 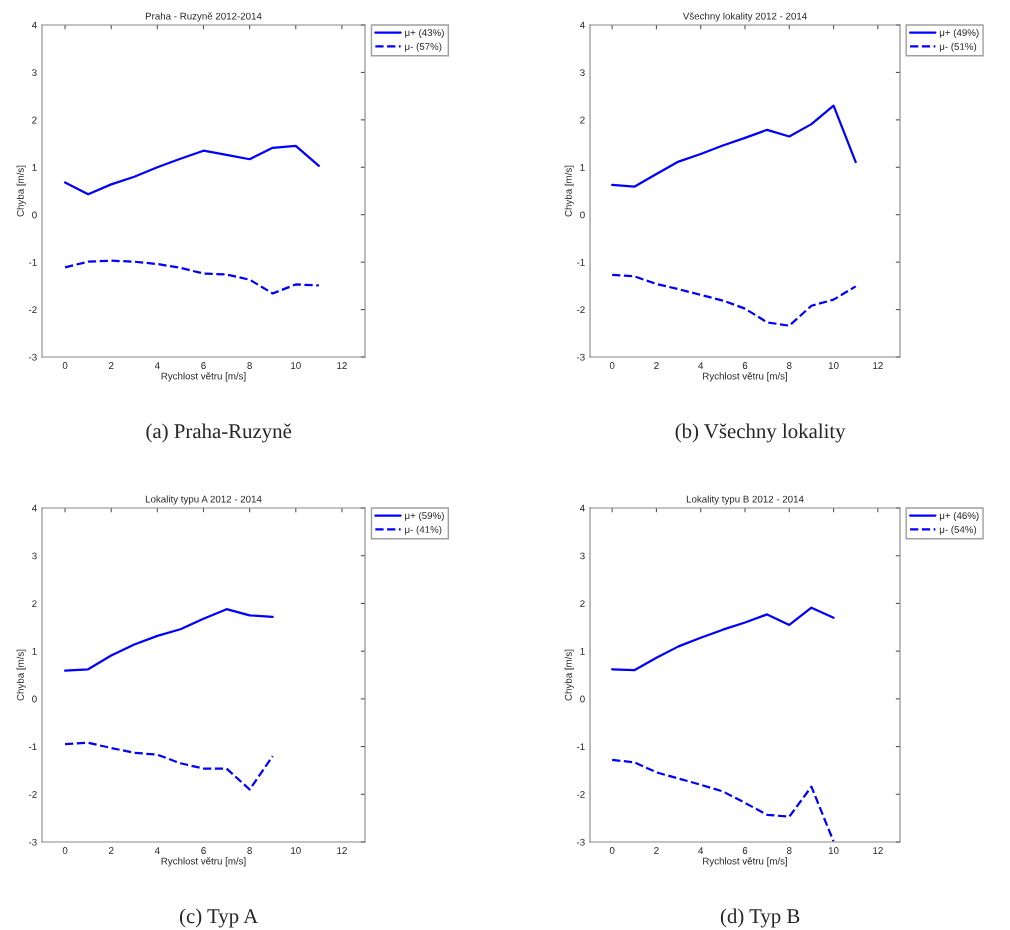 I want to click on legend-label: μ+ (59%), so click(x=424, y=516).